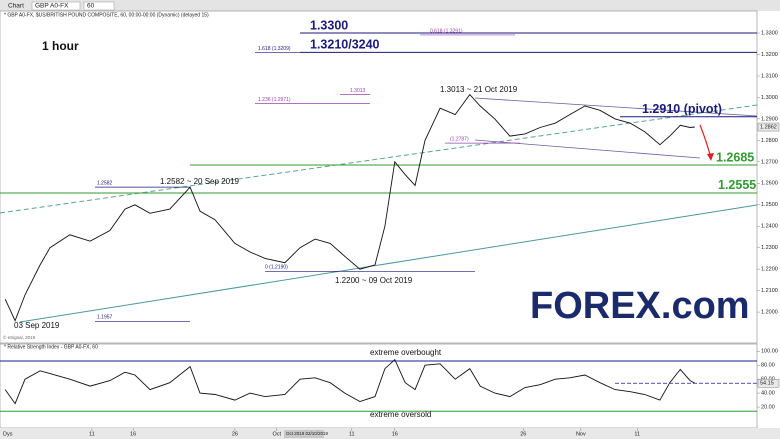 The image size is (780, 439). I want to click on arrow-head, so click(710, 157).